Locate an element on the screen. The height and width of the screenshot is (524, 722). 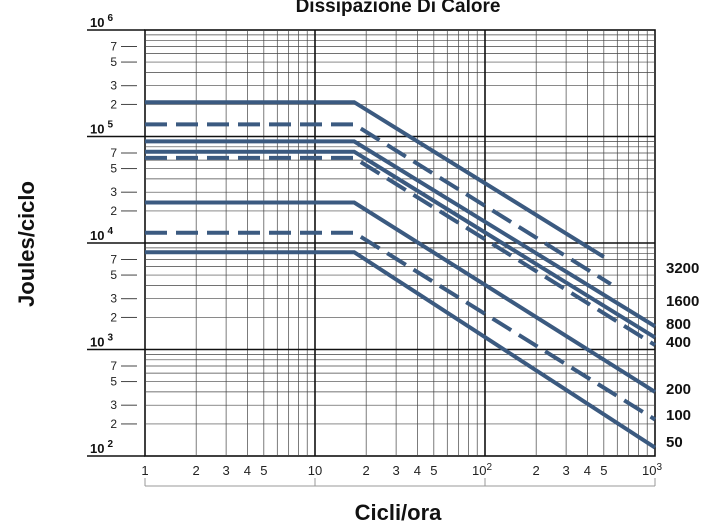
x-tick-exponent: 3 is located at coordinates (659, 467).